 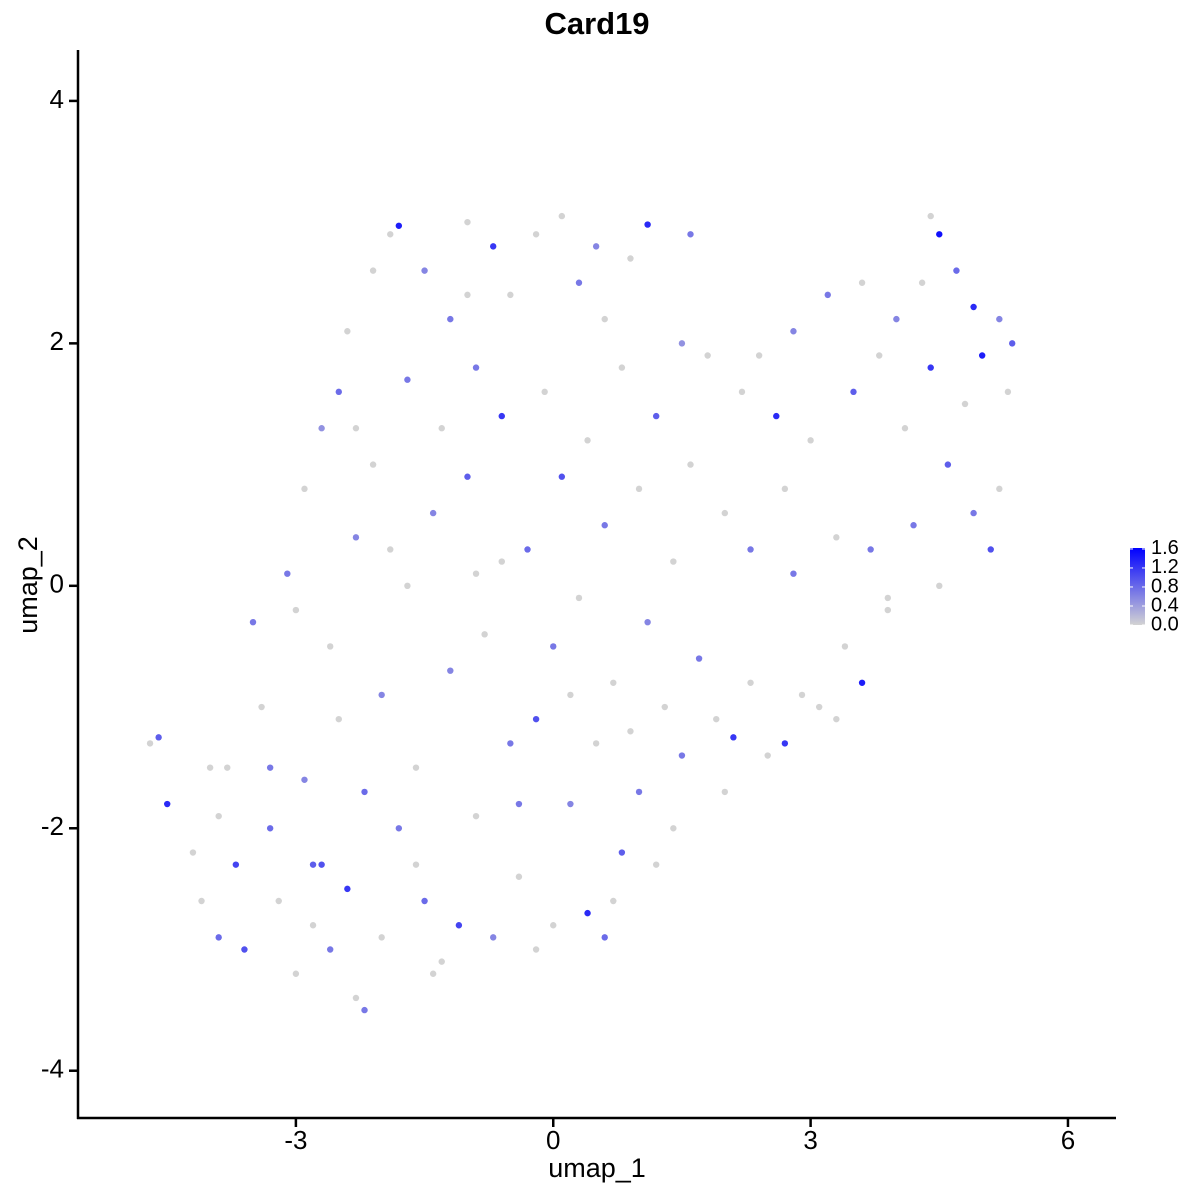 I want to click on y-tick-label: 2, so click(x=57, y=341).